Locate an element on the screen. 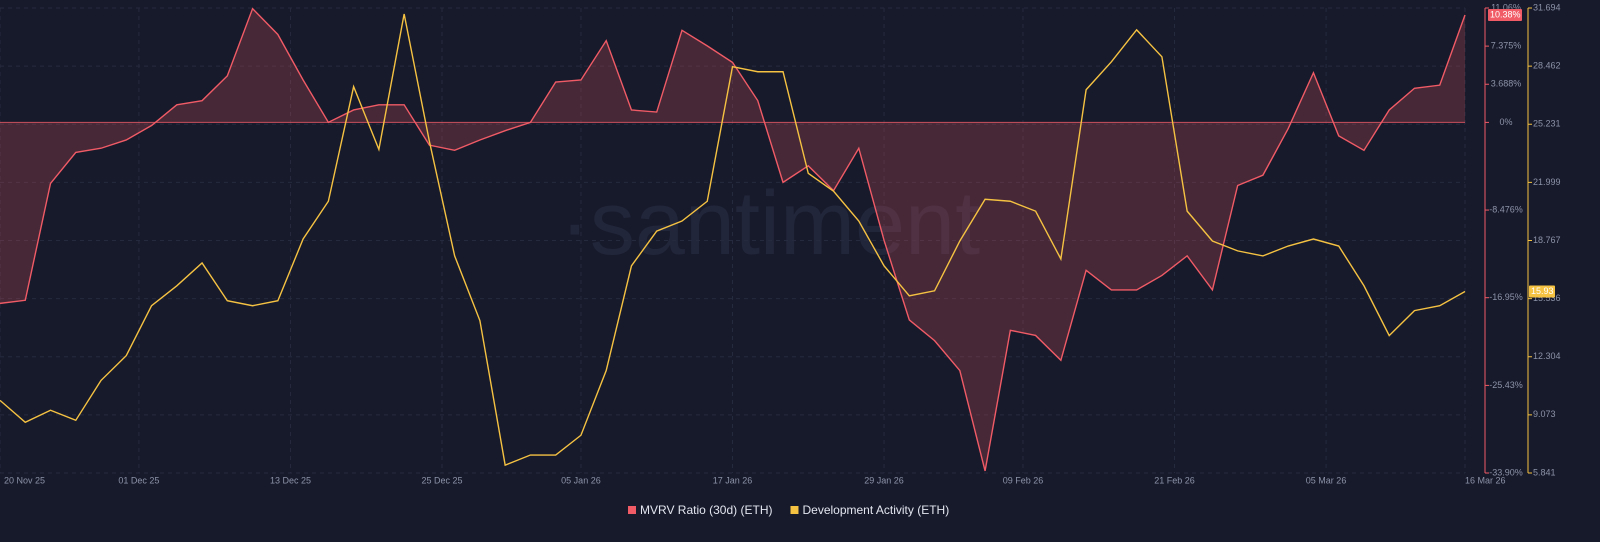 The height and width of the screenshot is (542, 1600). y-tick-label: 0% is located at coordinates (1505, 122).